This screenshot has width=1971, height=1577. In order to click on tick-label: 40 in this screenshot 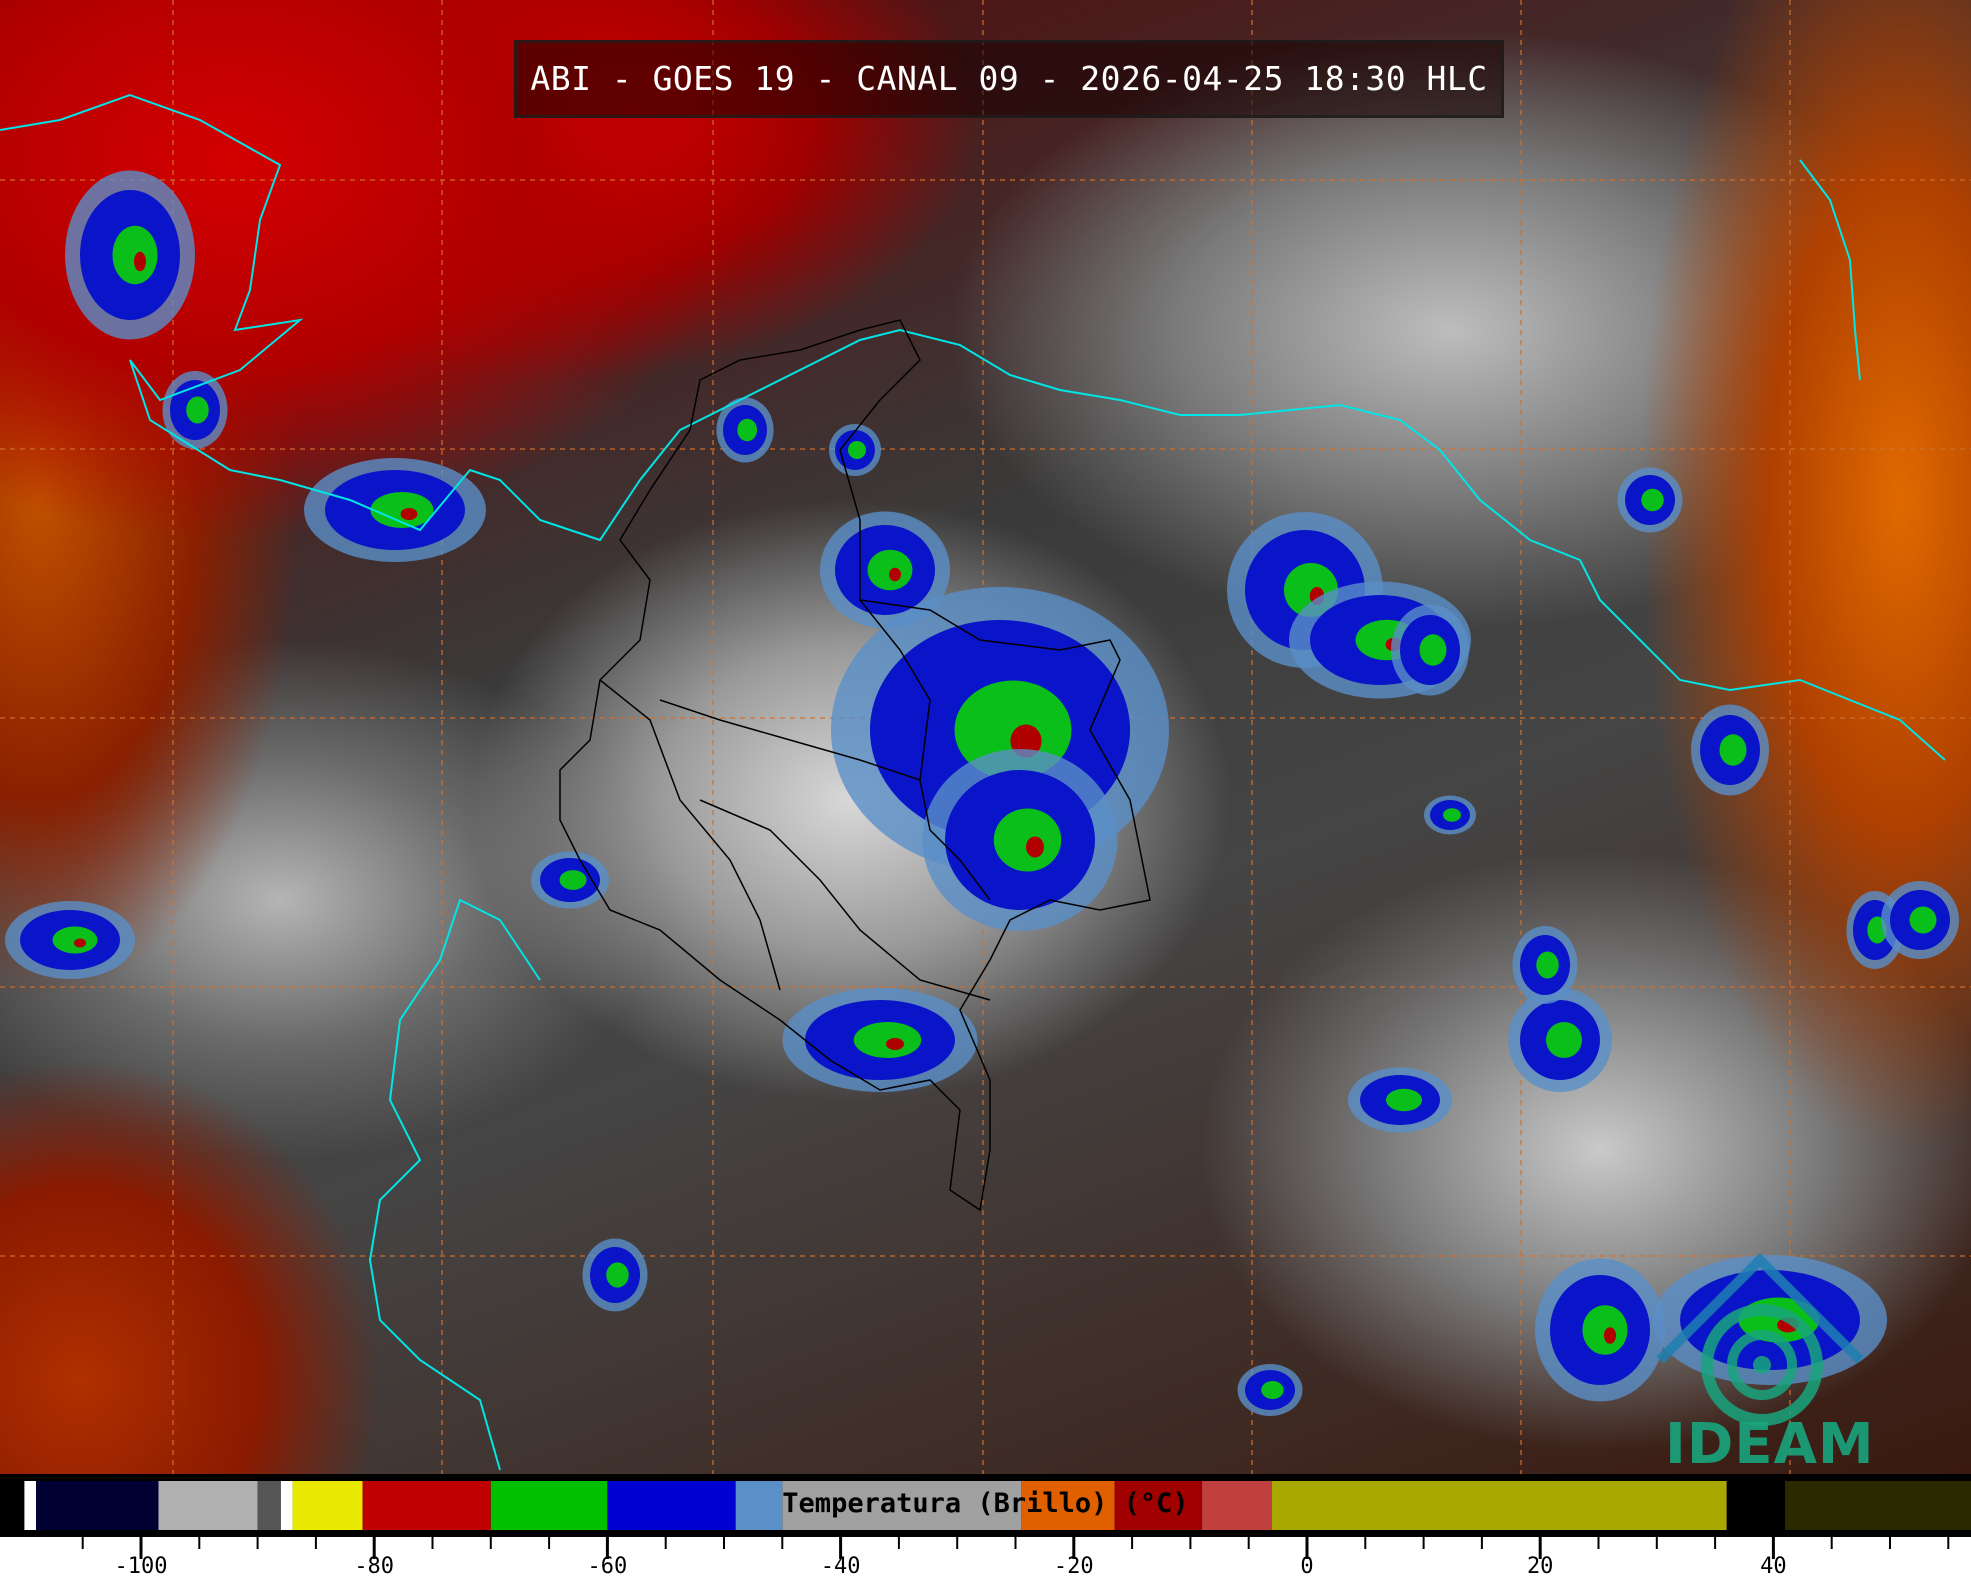, I will do `click(1773, 1565)`.